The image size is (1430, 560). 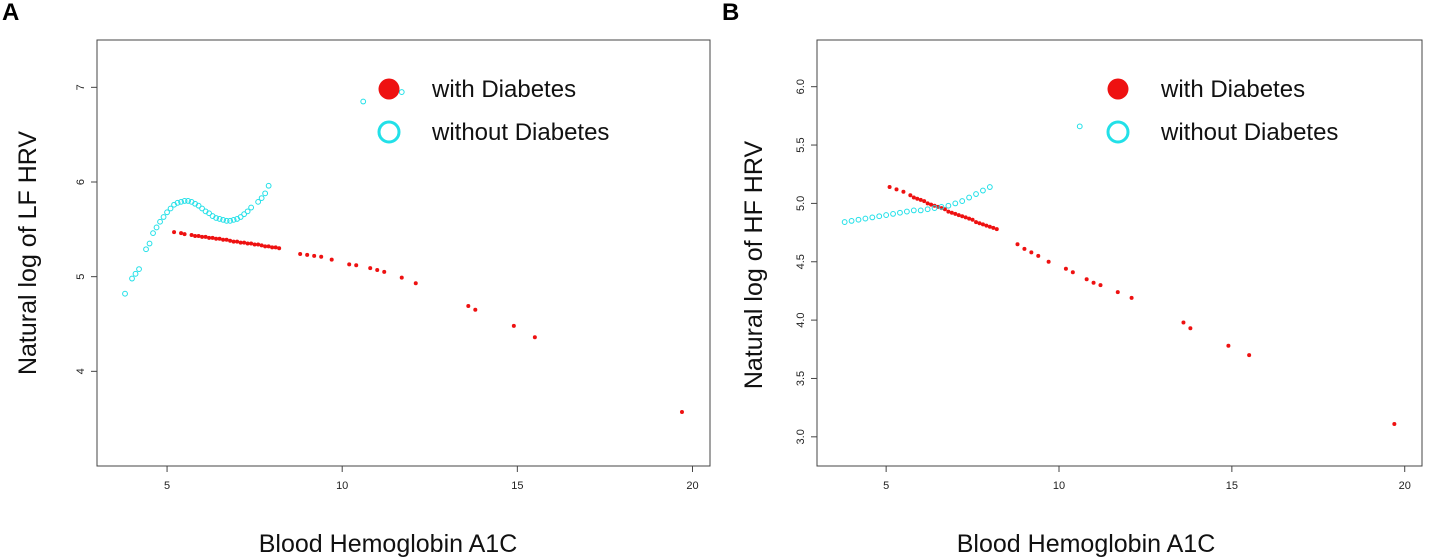 What do you see at coordinates (801, 203) in the screenshot?
I see `panel-b-y-tick-label: 5.0` at bounding box center [801, 203].